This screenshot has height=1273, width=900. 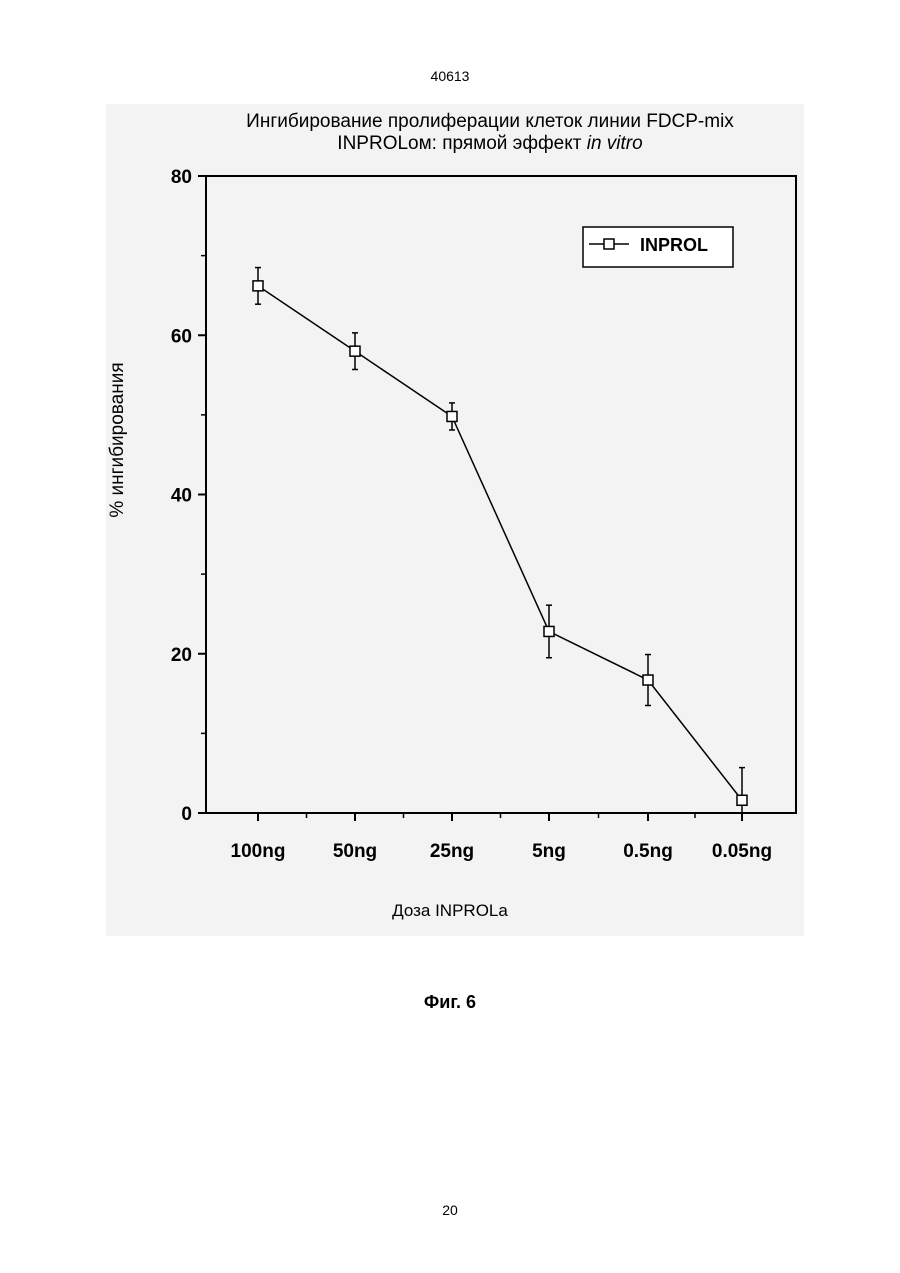 I want to click on figure-caption: Фиг. 6, so click(x=450, y=1002).